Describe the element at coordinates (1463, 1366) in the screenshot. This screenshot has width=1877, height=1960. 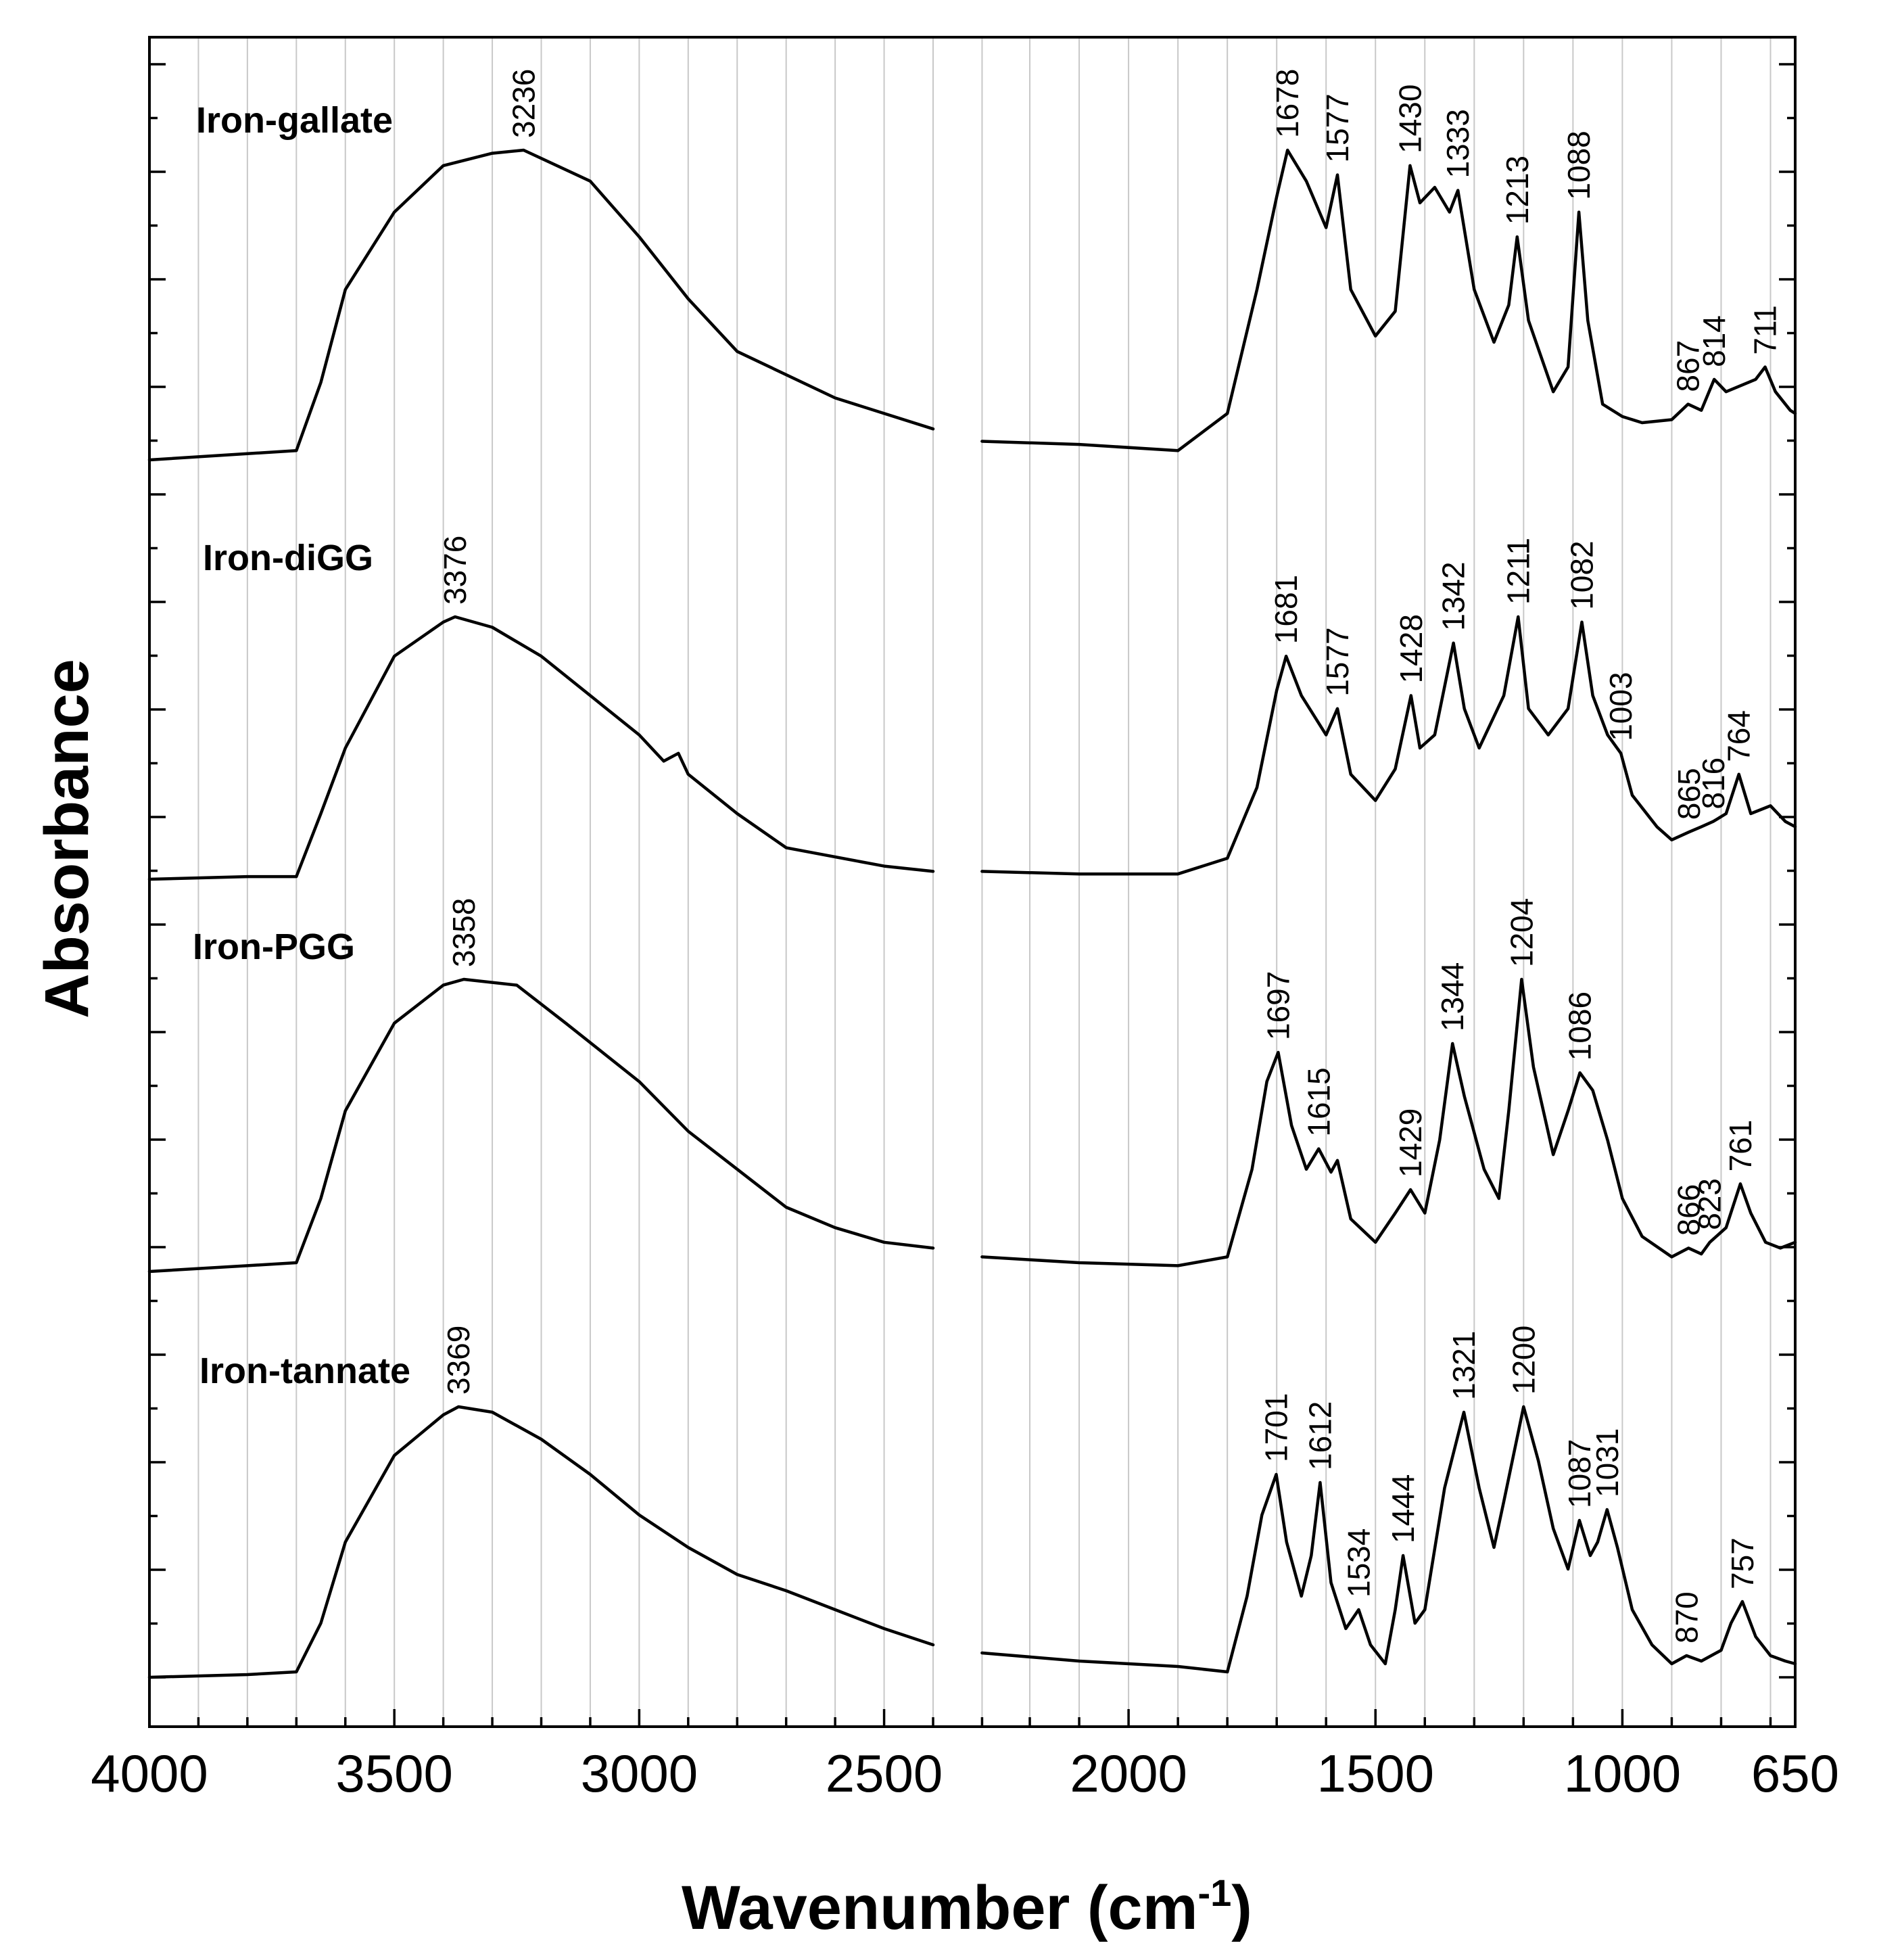
I see `peak-label-3-1321: 1321` at that location.